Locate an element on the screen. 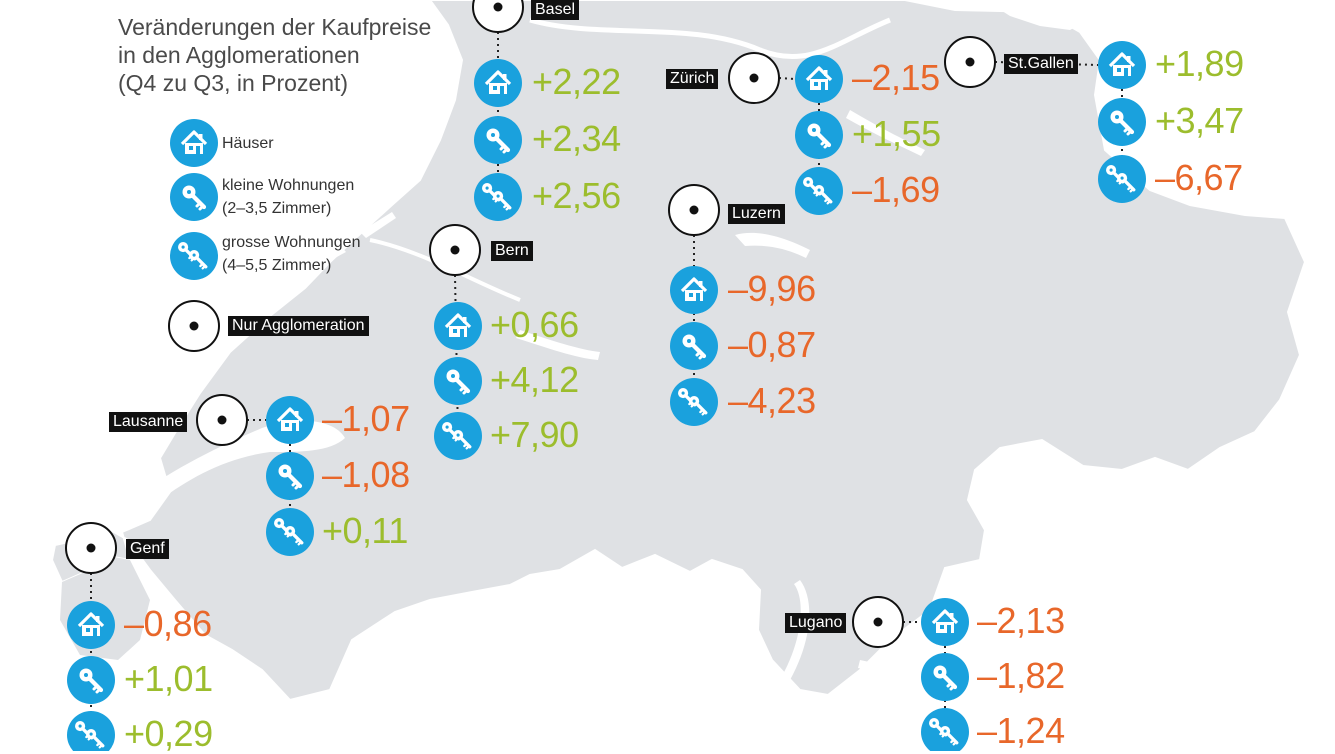 The height and width of the screenshot is (754, 1335). city-label-stgallen: St.Gallen is located at coordinates (1041, 64).